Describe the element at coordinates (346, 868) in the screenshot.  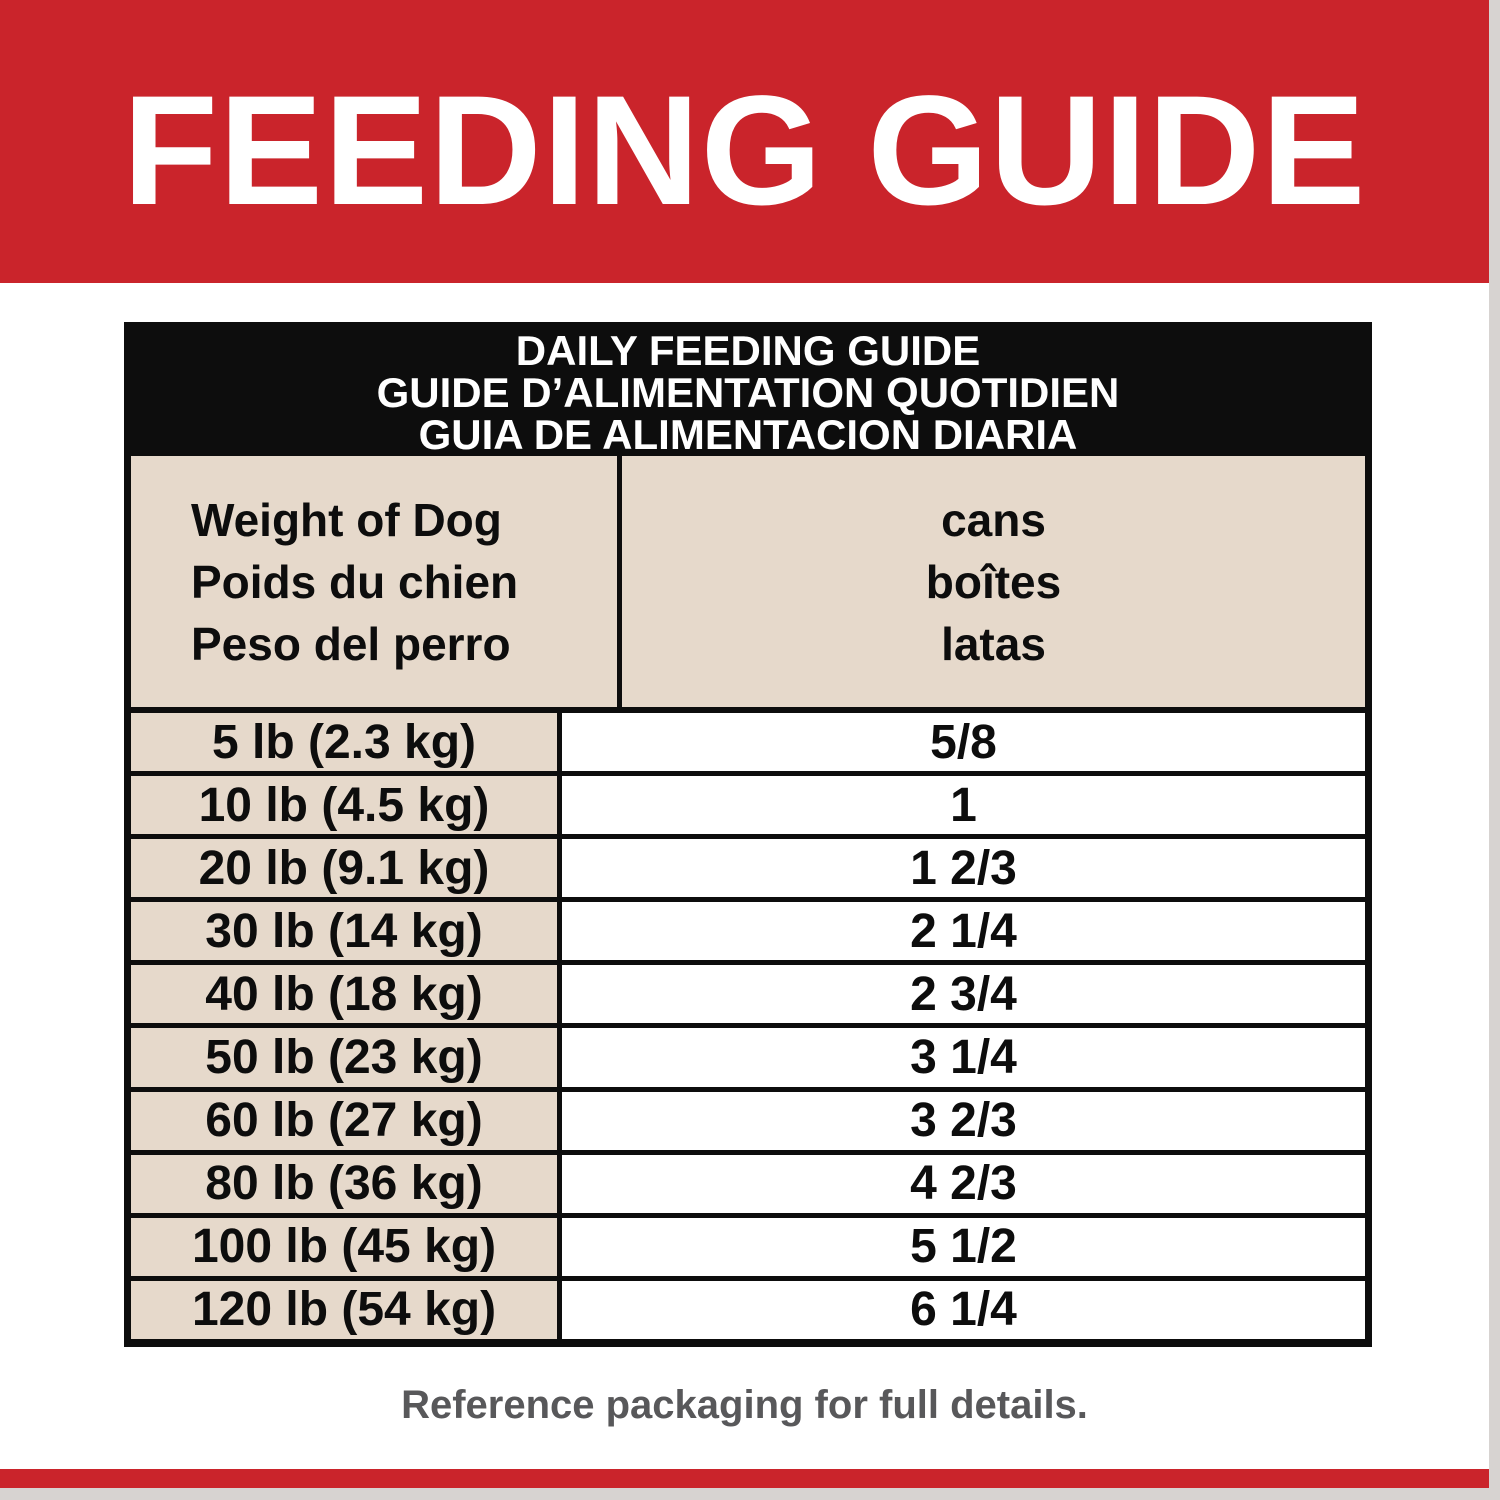
I see `weight-cell: 20 lb (9.1 kg)` at that location.